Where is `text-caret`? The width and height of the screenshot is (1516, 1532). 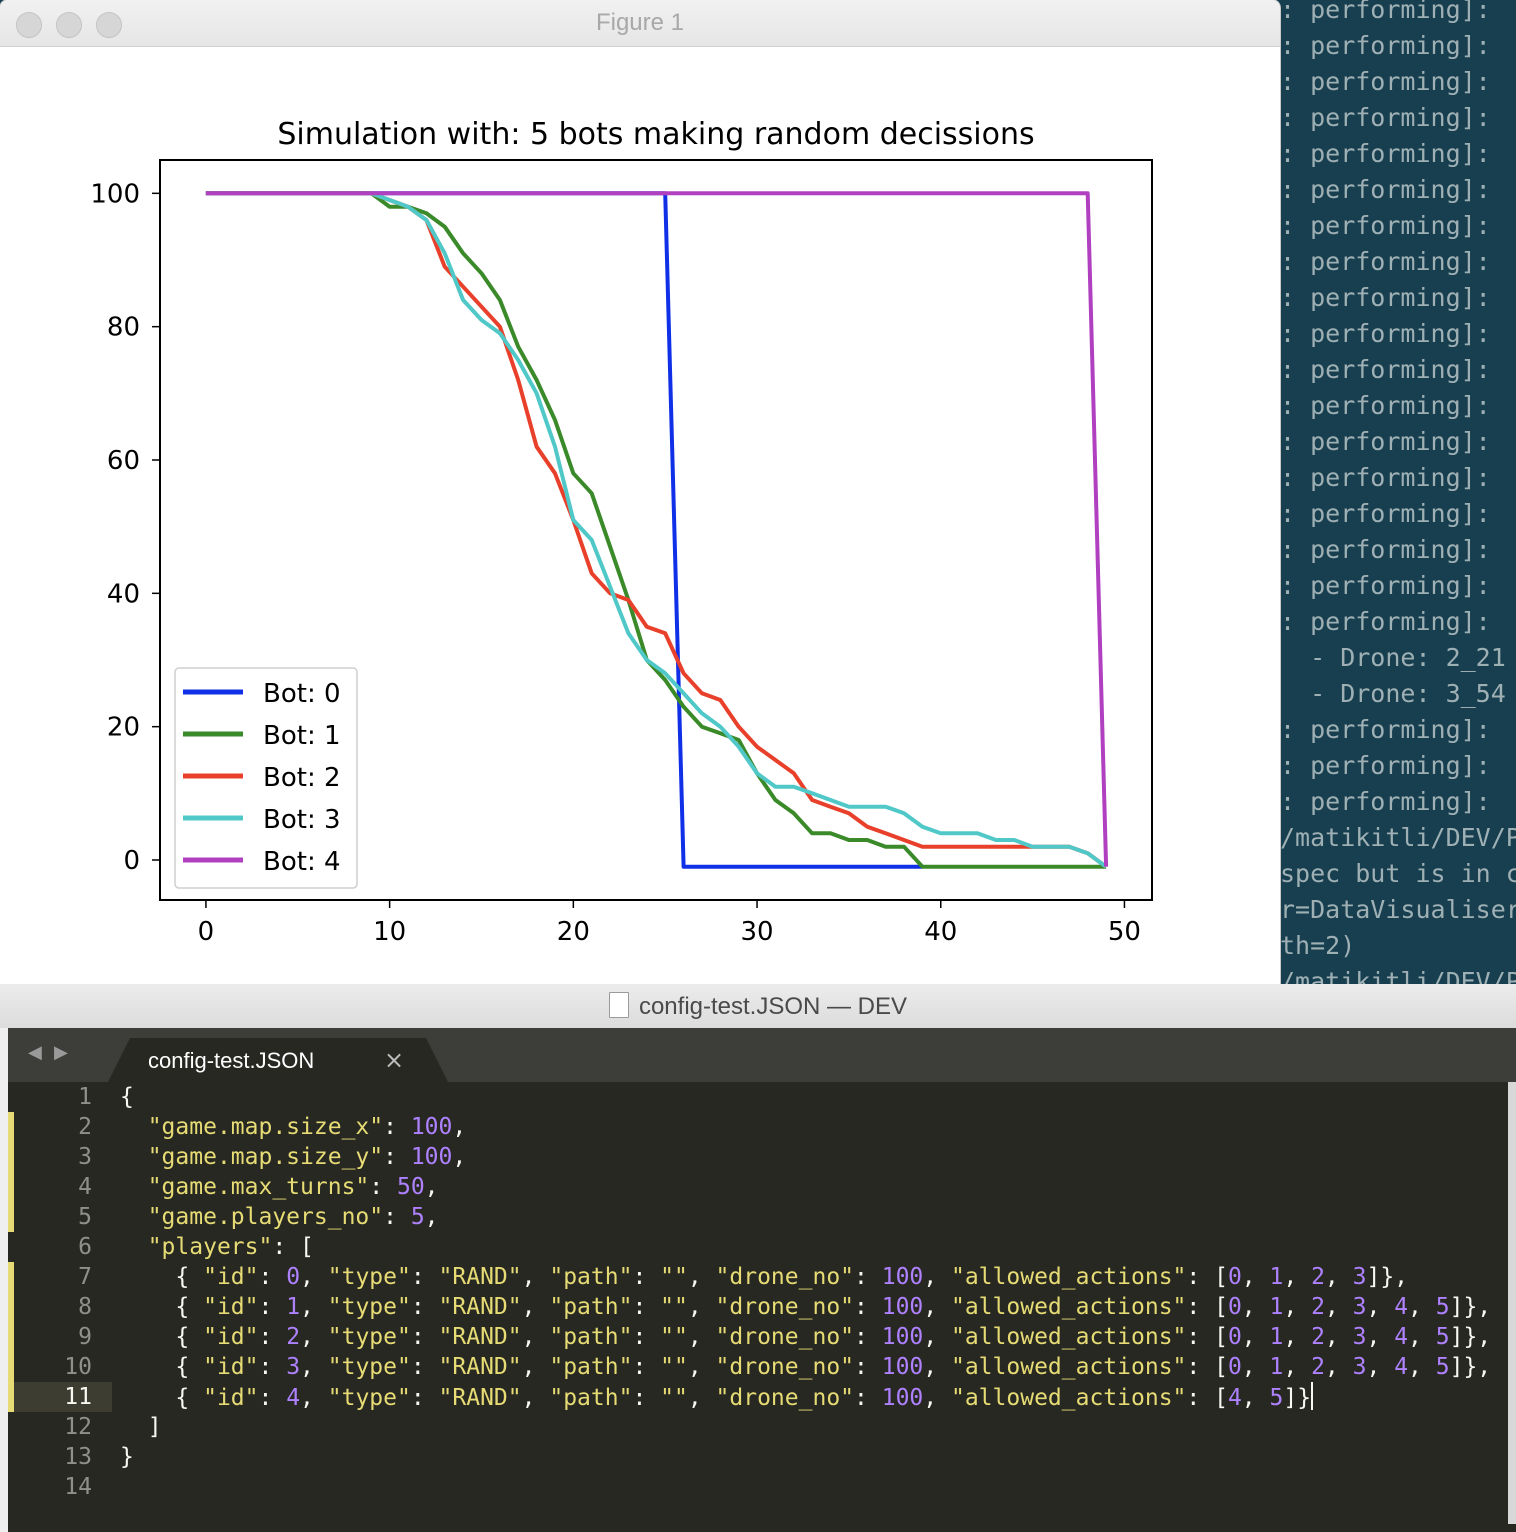
text-caret is located at coordinates (1312, 1396).